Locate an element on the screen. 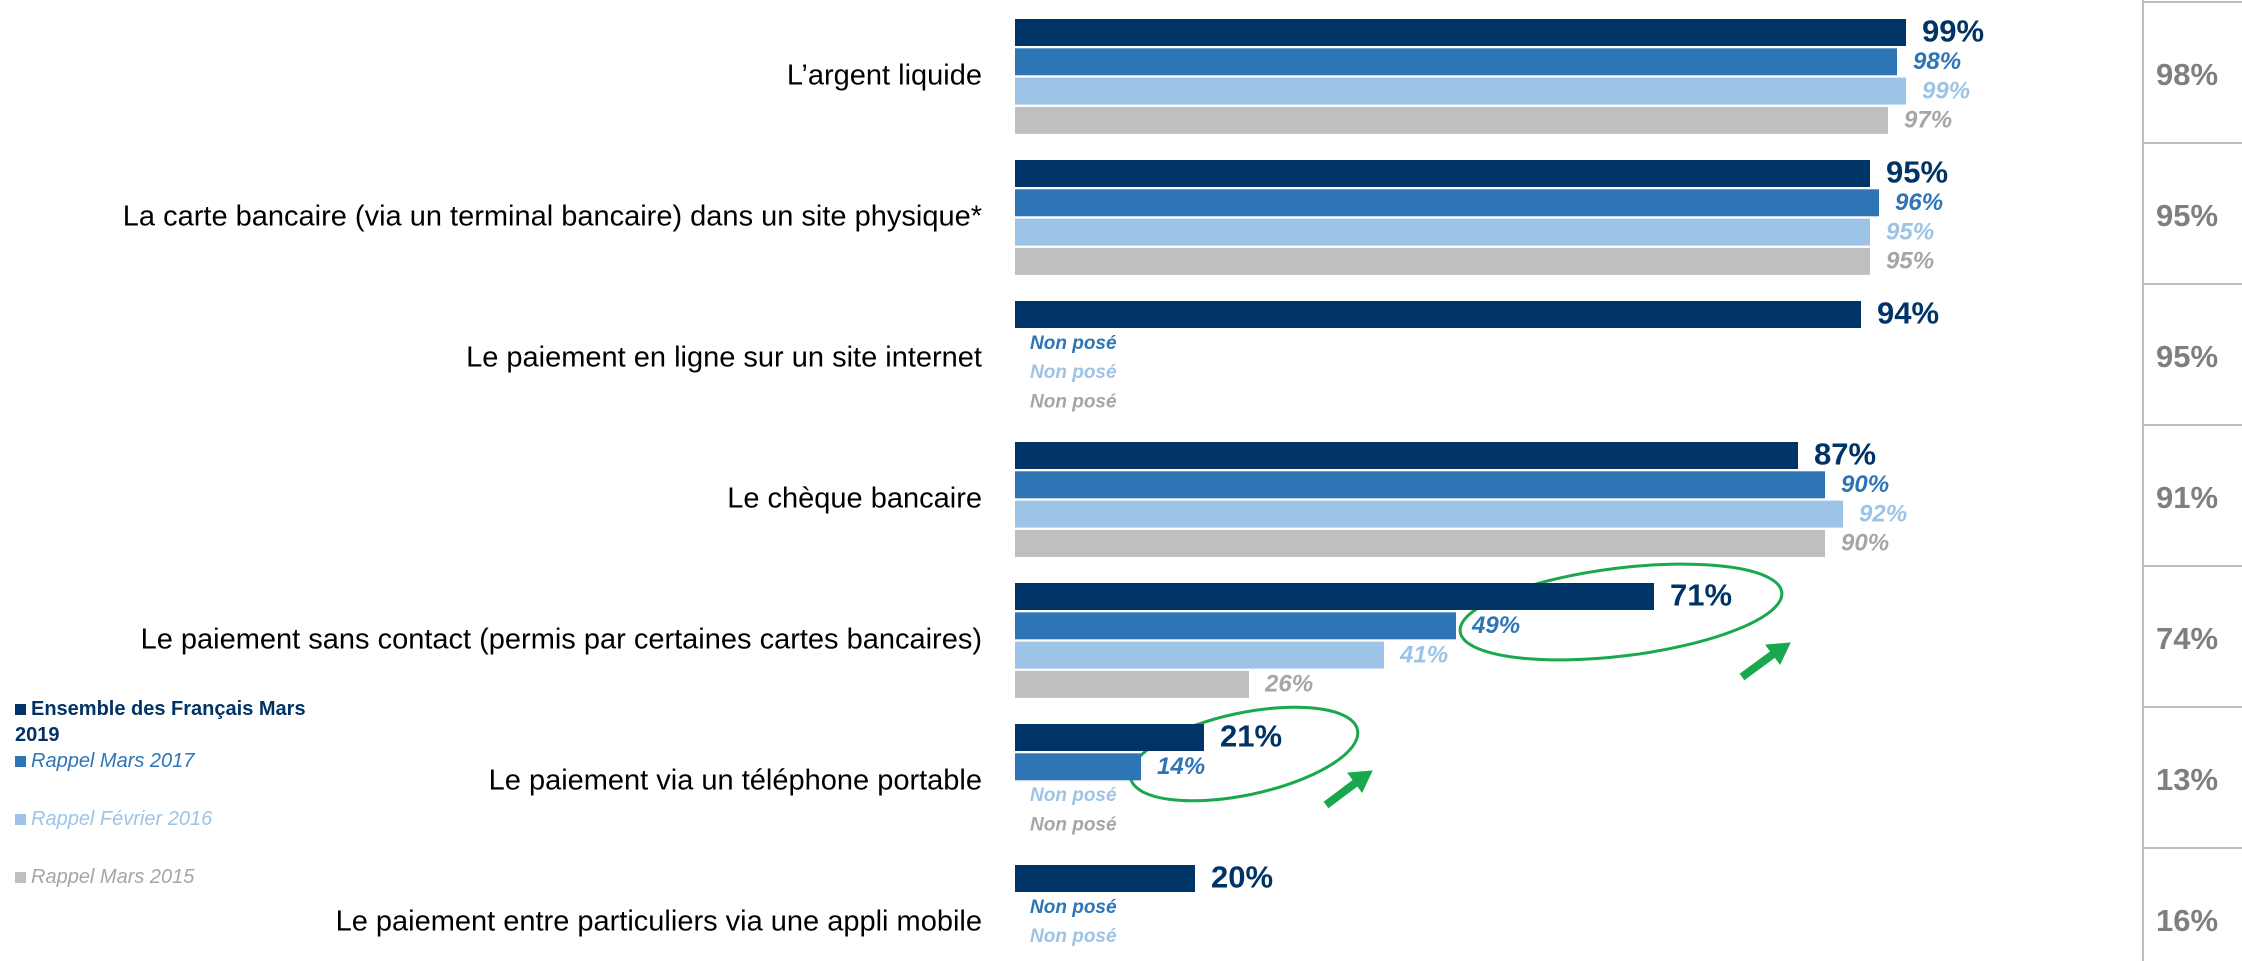 This screenshot has width=2242, height=961. legend-item: Rappel Février 2016 is located at coordinates (180, 819).